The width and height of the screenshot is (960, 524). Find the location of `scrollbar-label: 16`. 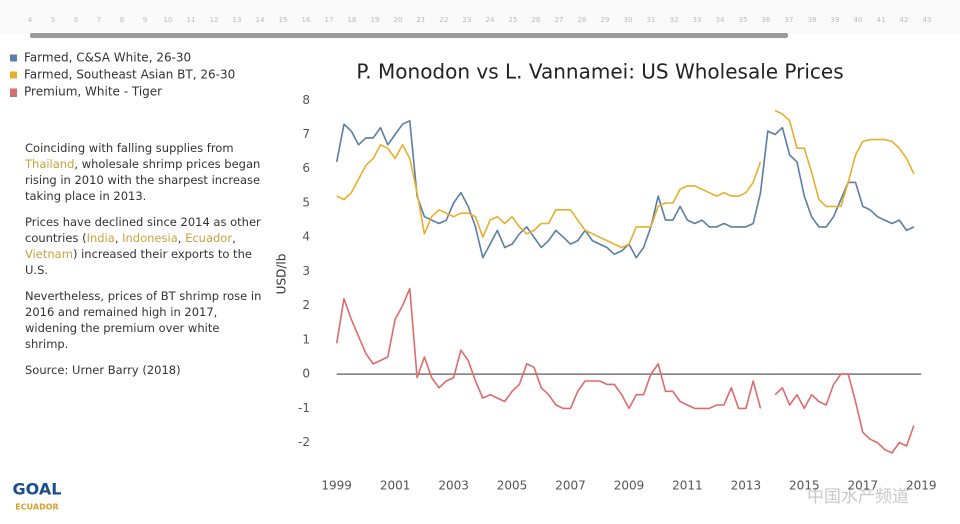

scrollbar-label: 16 is located at coordinates (306, 20).